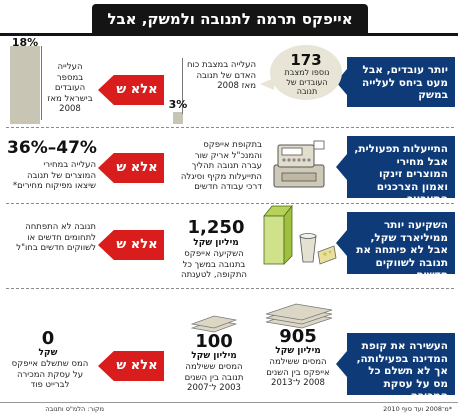 This screenshot has width=458, height=417. I want to click on tnuva-growth-pct: 3%, so click(178, 104).